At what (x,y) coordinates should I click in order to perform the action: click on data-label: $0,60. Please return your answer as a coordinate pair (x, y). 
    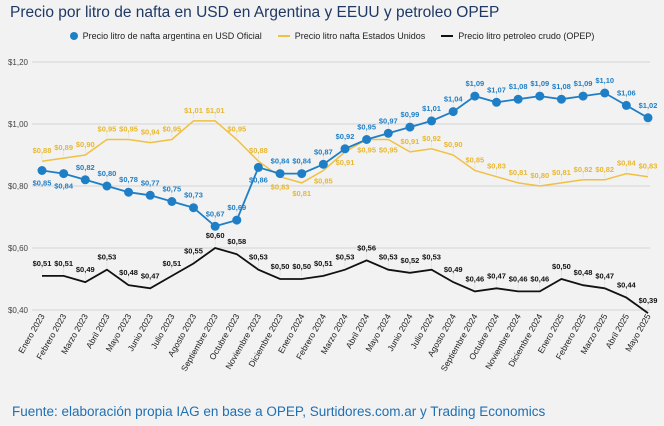
    Looking at the image, I should click on (215, 235).